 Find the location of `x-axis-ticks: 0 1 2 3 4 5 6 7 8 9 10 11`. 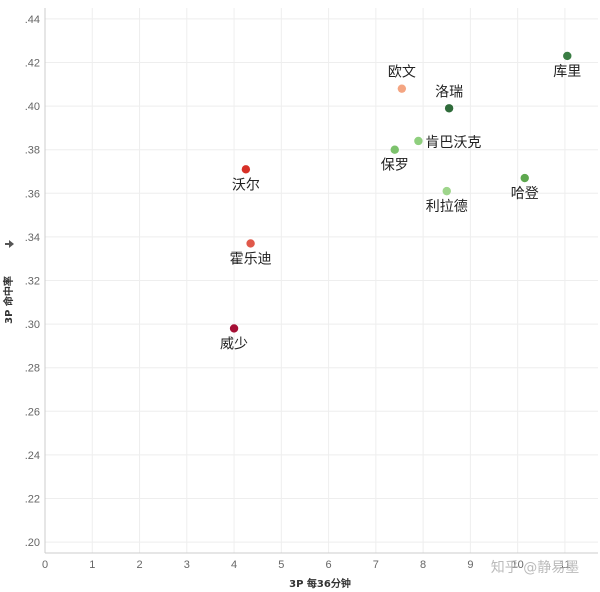

x-axis-ticks: 0 1 2 3 4 5 6 7 8 9 10 11 is located at coordinates (306, 565).